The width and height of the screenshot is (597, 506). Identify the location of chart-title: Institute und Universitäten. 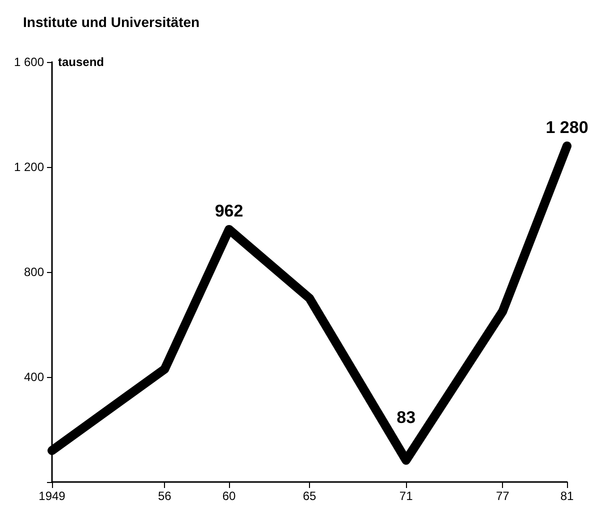
(111, 22).